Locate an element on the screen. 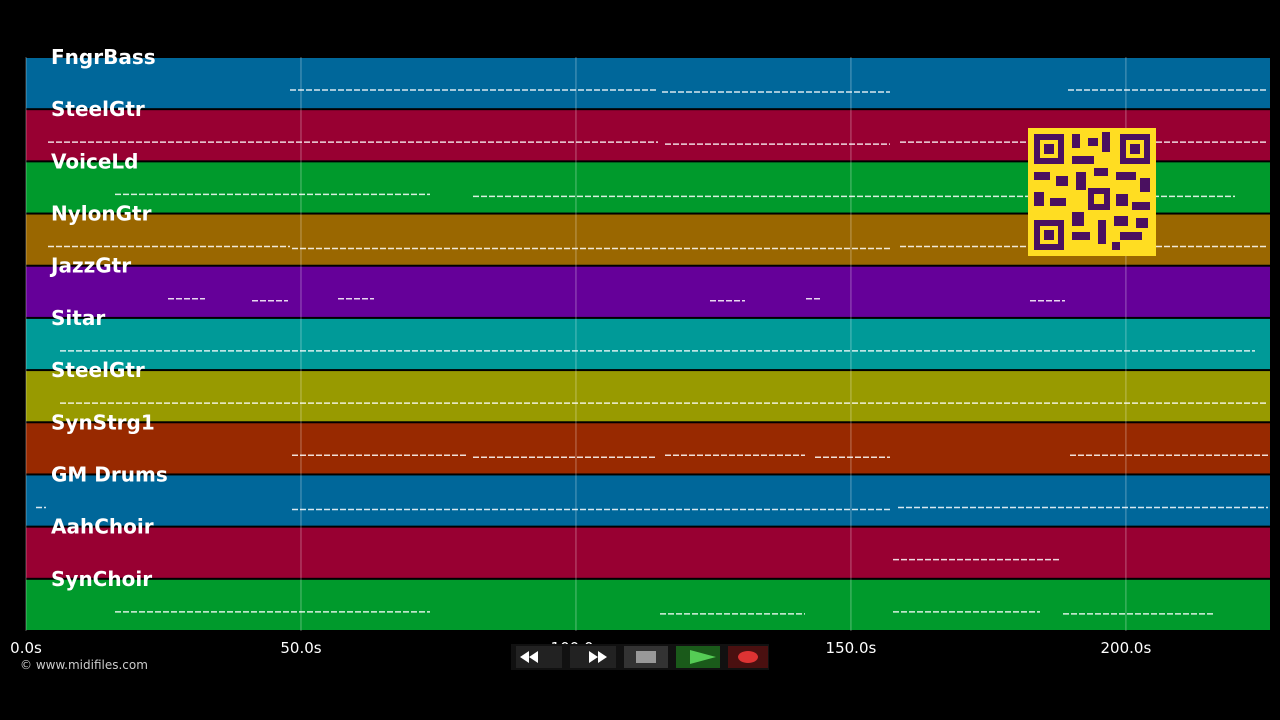 Image resolution: width=1280 pixels, height=720 pixels. x-tick-label: 50.0s is located at coordinates (300, 648).